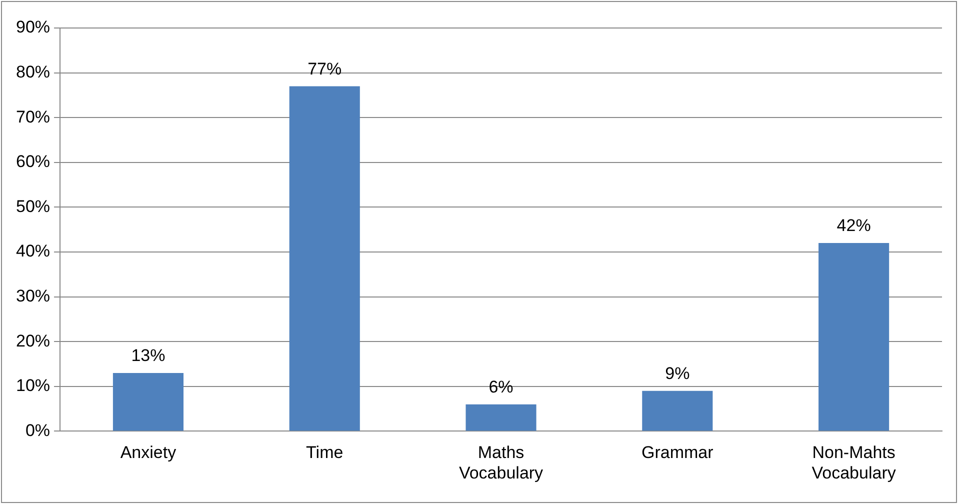 The height and width of the screenshot is (504, 958). Describe the element at coordinates (325, 68) in the screenshot. I see `data-label: 77%` at that location.